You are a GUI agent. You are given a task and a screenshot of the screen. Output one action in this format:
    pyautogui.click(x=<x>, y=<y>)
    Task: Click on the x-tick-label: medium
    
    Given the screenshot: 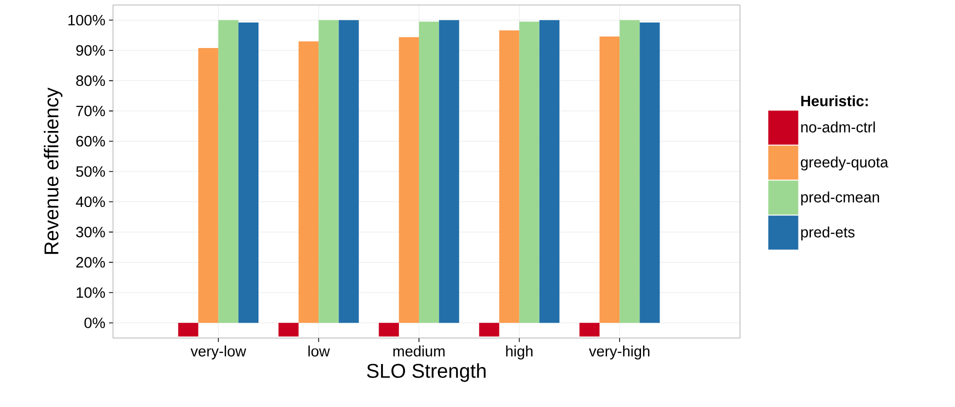 What is the action you would take?
    pyautogui.click(x=419, y=351)
    